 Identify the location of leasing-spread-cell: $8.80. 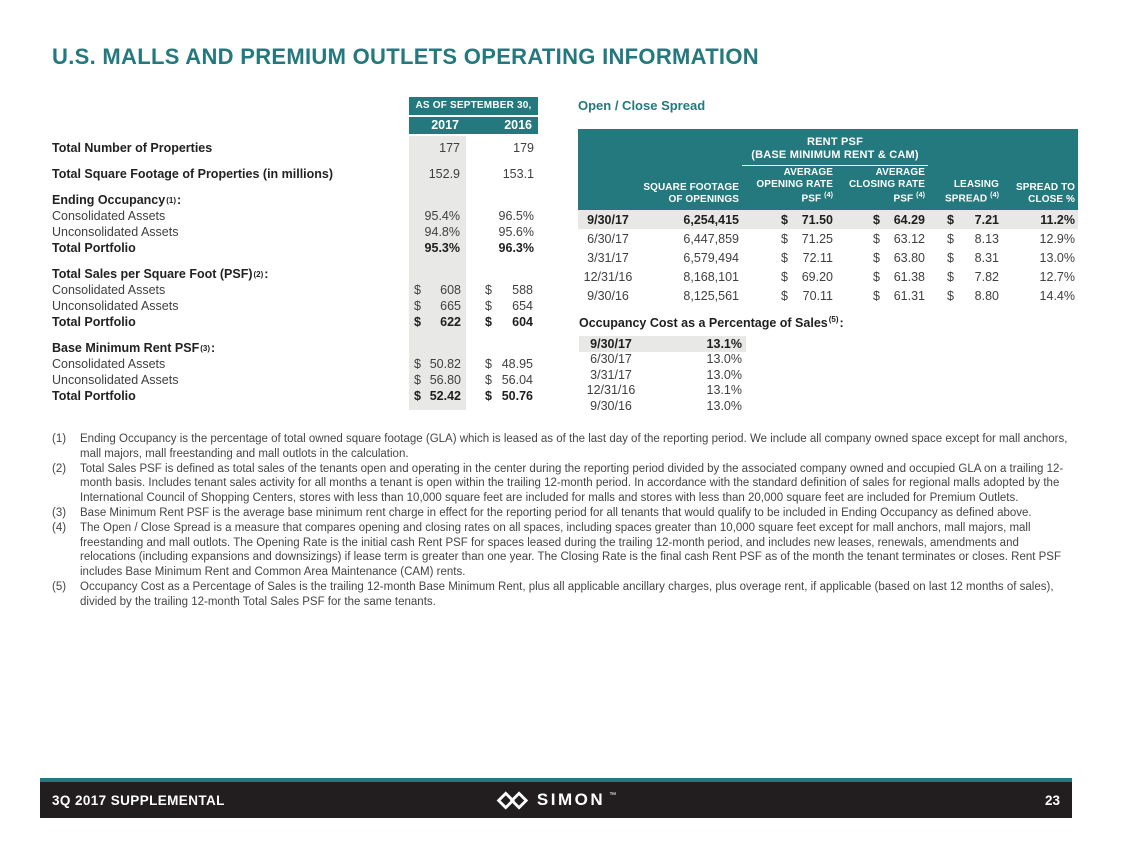
(965, 296).